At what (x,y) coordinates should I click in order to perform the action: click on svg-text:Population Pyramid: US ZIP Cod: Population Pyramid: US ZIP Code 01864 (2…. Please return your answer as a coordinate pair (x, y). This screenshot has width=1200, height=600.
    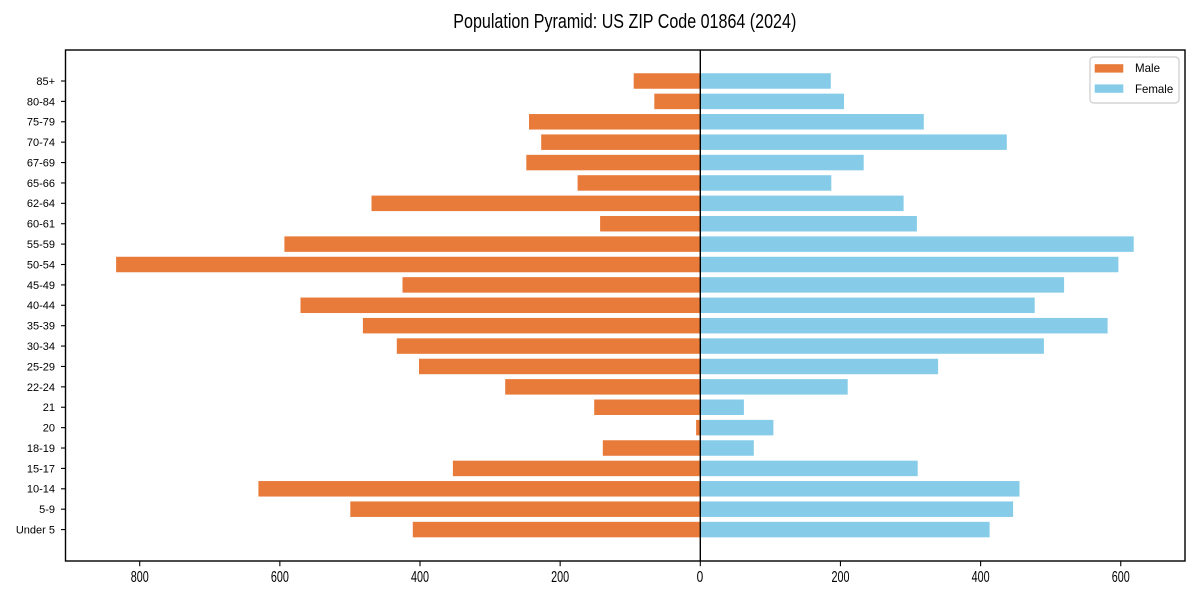
    Looking at the image, I should click on (624, 22).